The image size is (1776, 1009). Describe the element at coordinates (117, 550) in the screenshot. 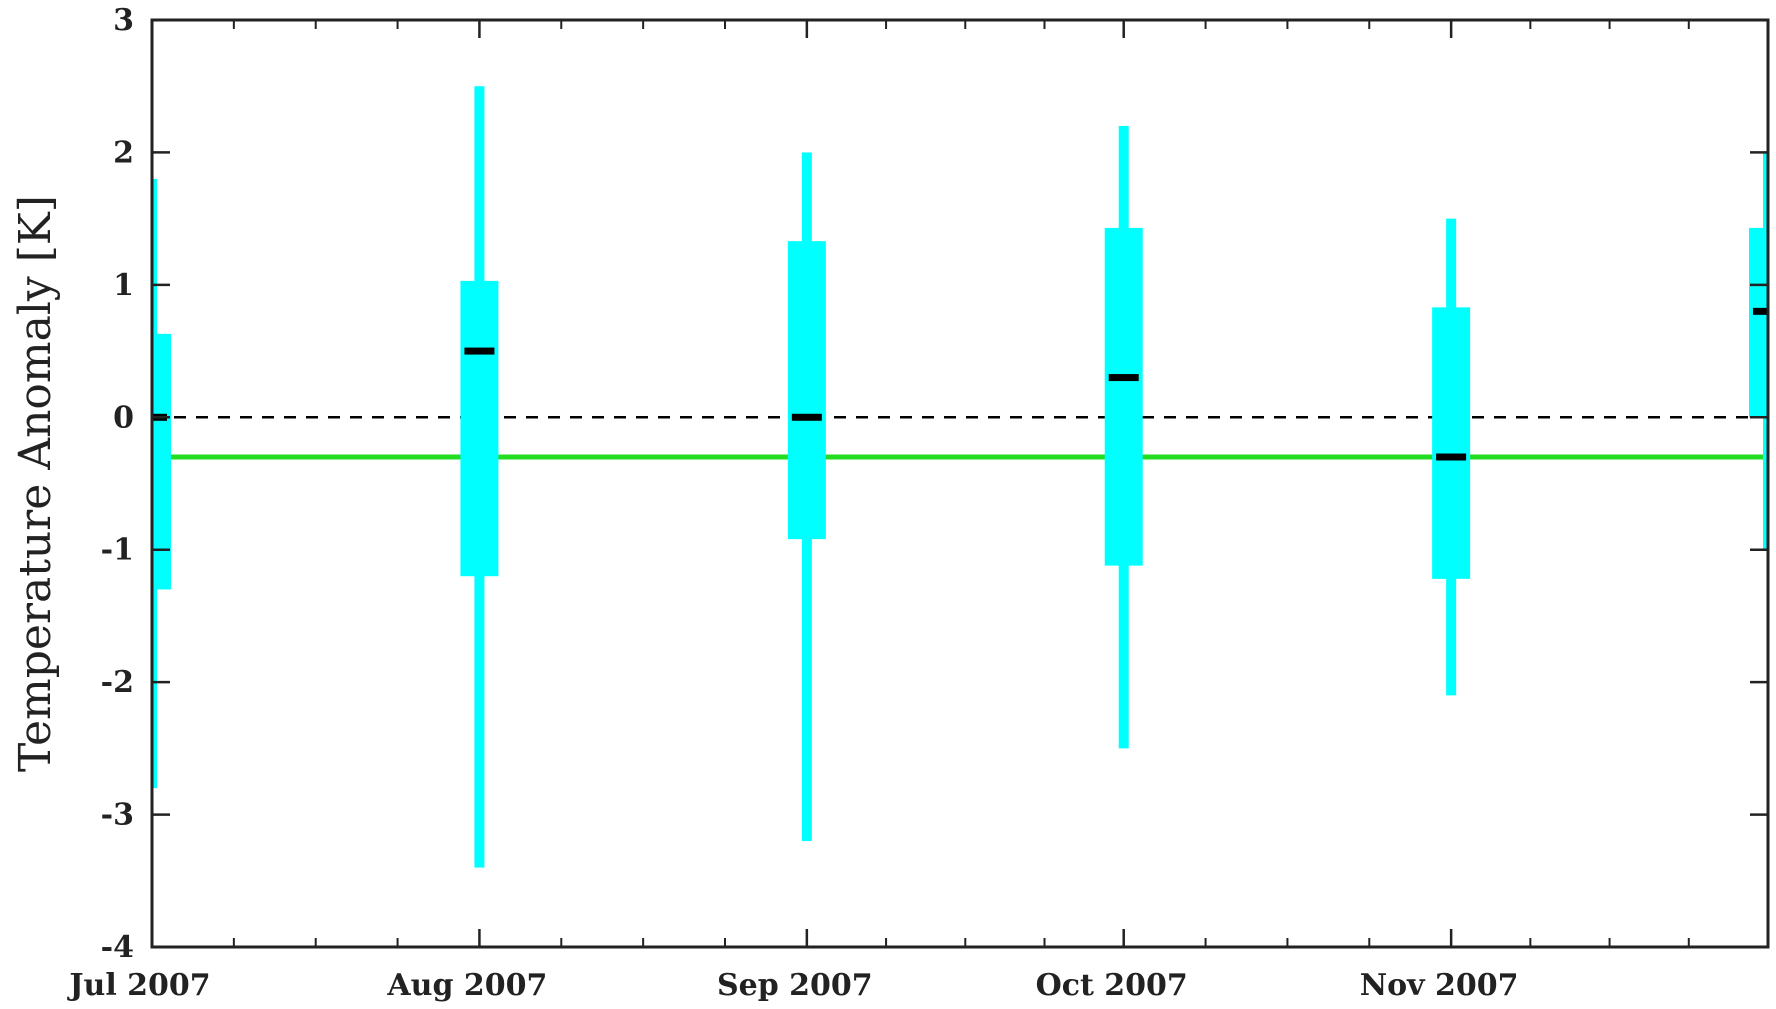

I see `y-tick-label: -1` at that location.